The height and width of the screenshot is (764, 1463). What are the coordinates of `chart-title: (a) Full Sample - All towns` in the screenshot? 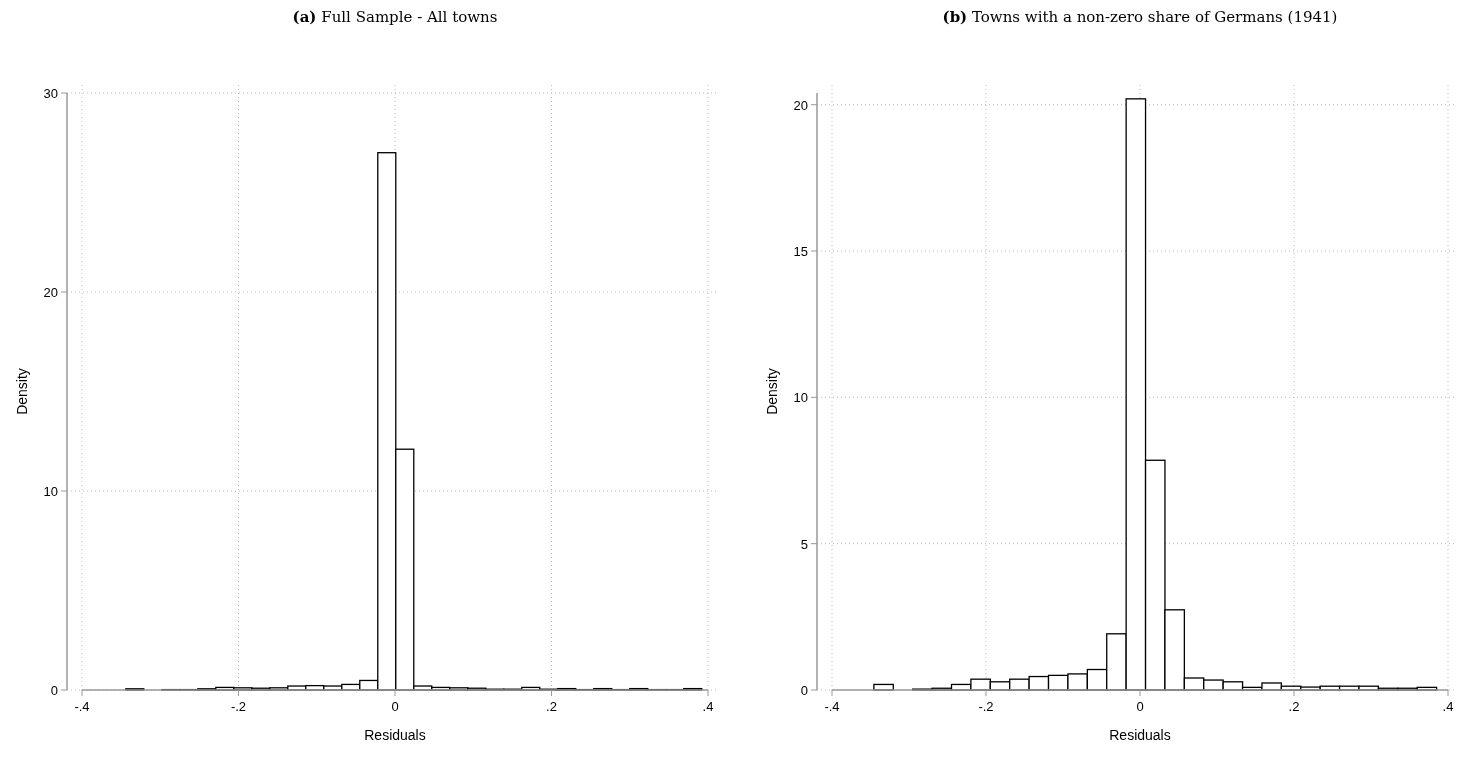 It's located at (395, 17).